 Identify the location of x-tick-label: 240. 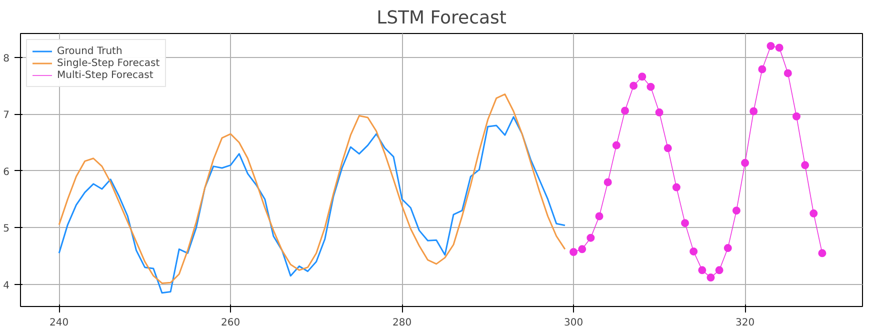
(59, 323).